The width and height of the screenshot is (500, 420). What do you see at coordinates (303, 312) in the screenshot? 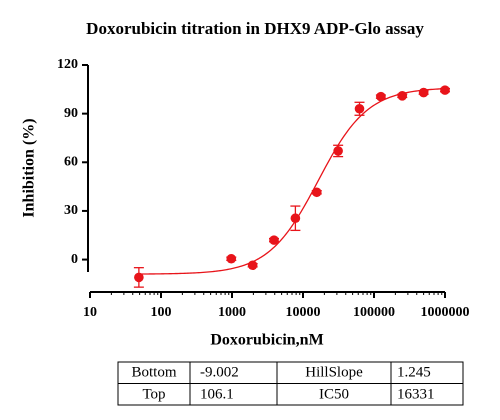
I see `x-tick-label: 10000` at bounding box center [303, 312].